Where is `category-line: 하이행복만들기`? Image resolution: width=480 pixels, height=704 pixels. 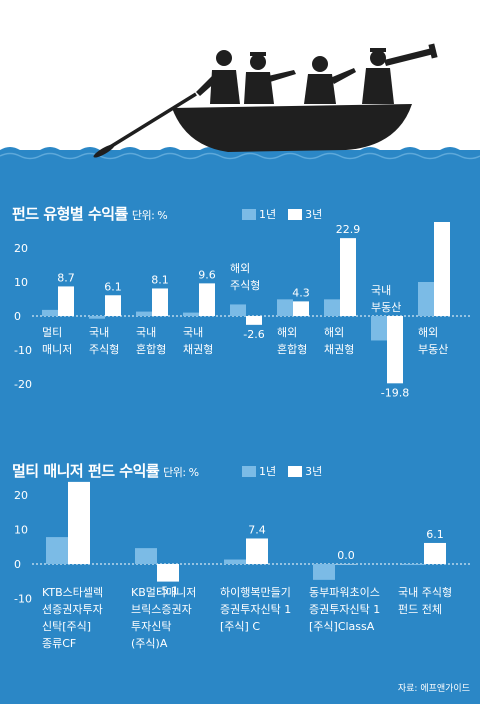 category-line: 하이행복만들기 is located at coordinates (255, 592).